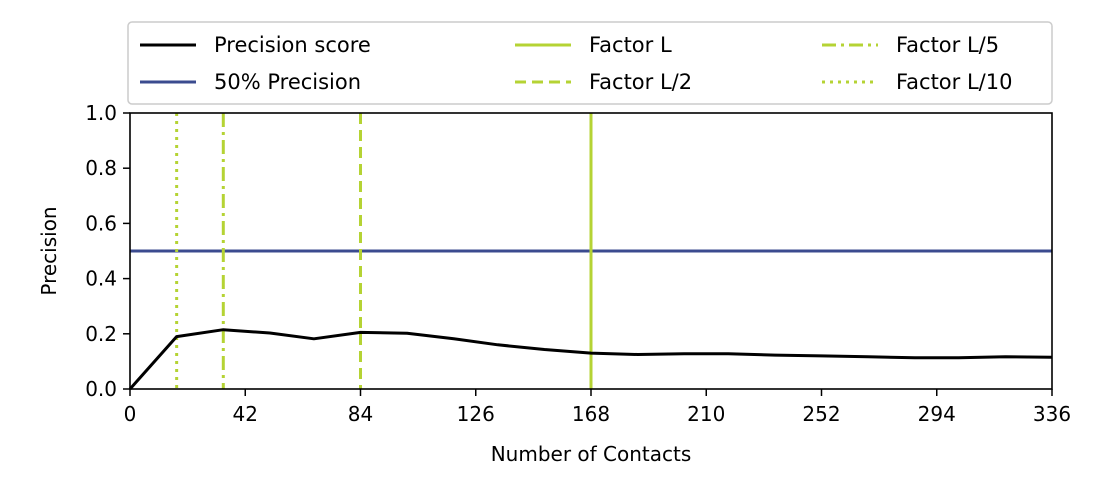 The image size is (1100, 490). I want to click on y-tick-label-0: 0.0, so click(101, 389).